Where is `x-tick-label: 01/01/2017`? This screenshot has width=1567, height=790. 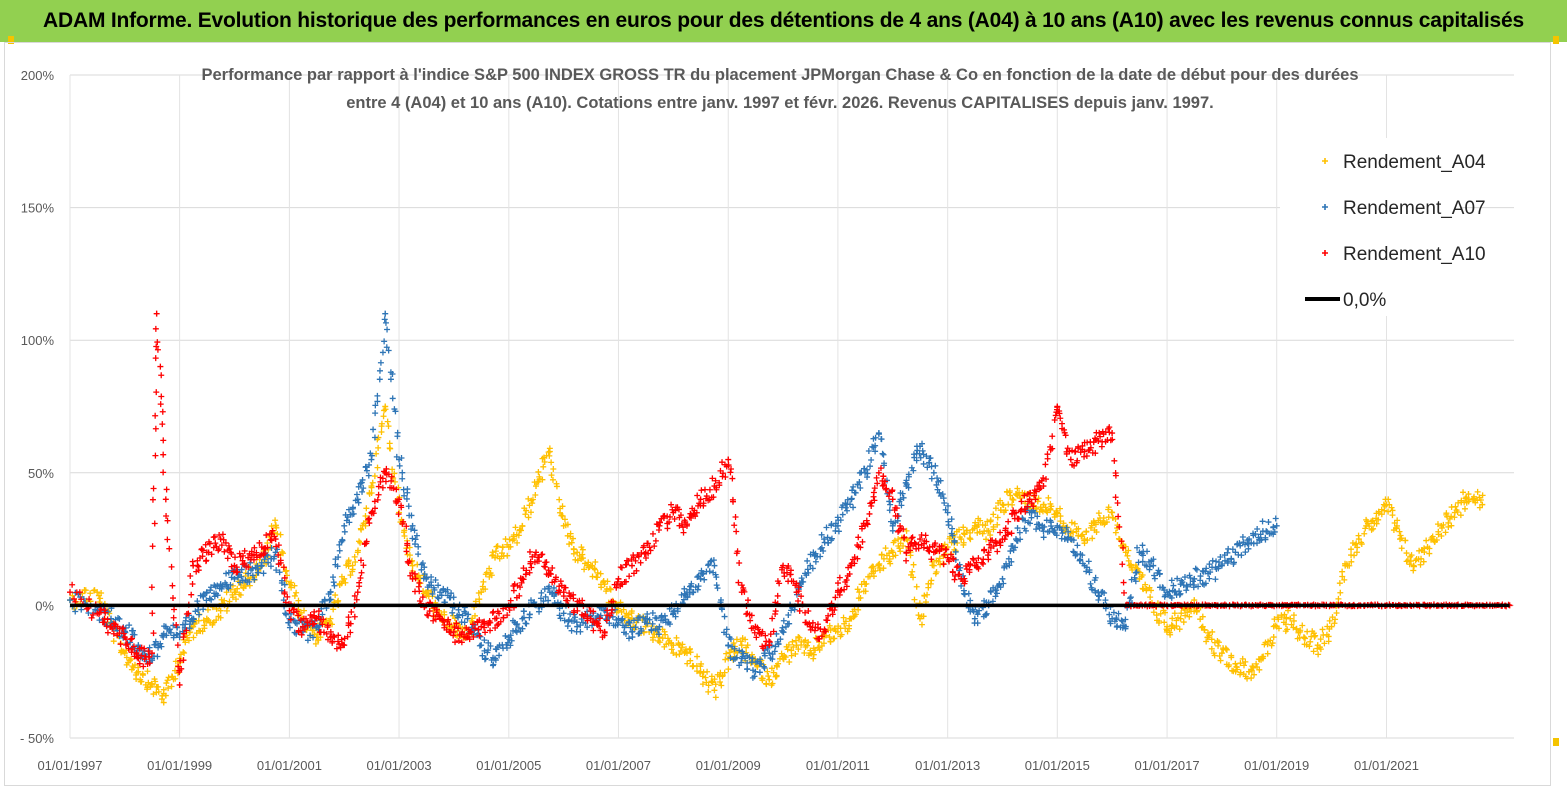 x-tick-label: 01/01/2017 is located at coordinates (1167, 765).